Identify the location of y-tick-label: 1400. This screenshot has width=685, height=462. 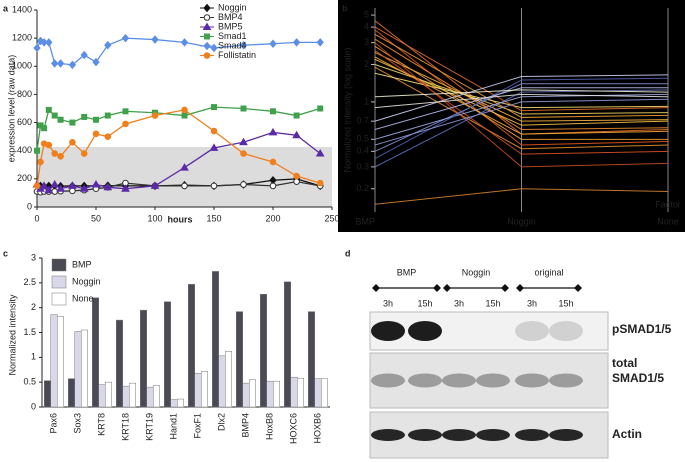
(22, 9).